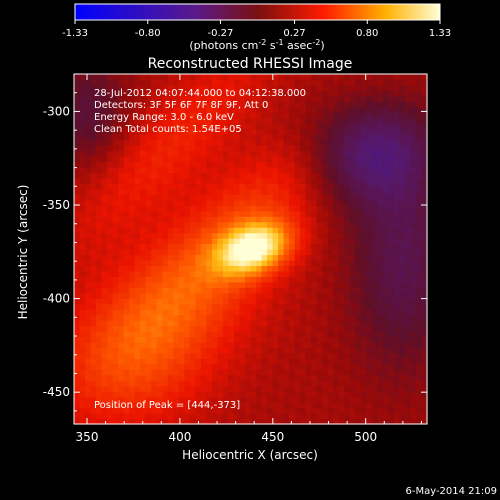 The height and width of the screenshot is (500, 500). I want to click on info-line: Detectors: 3F 5F 6F 7F 8F 9F, Att 0, so click(181, 105).